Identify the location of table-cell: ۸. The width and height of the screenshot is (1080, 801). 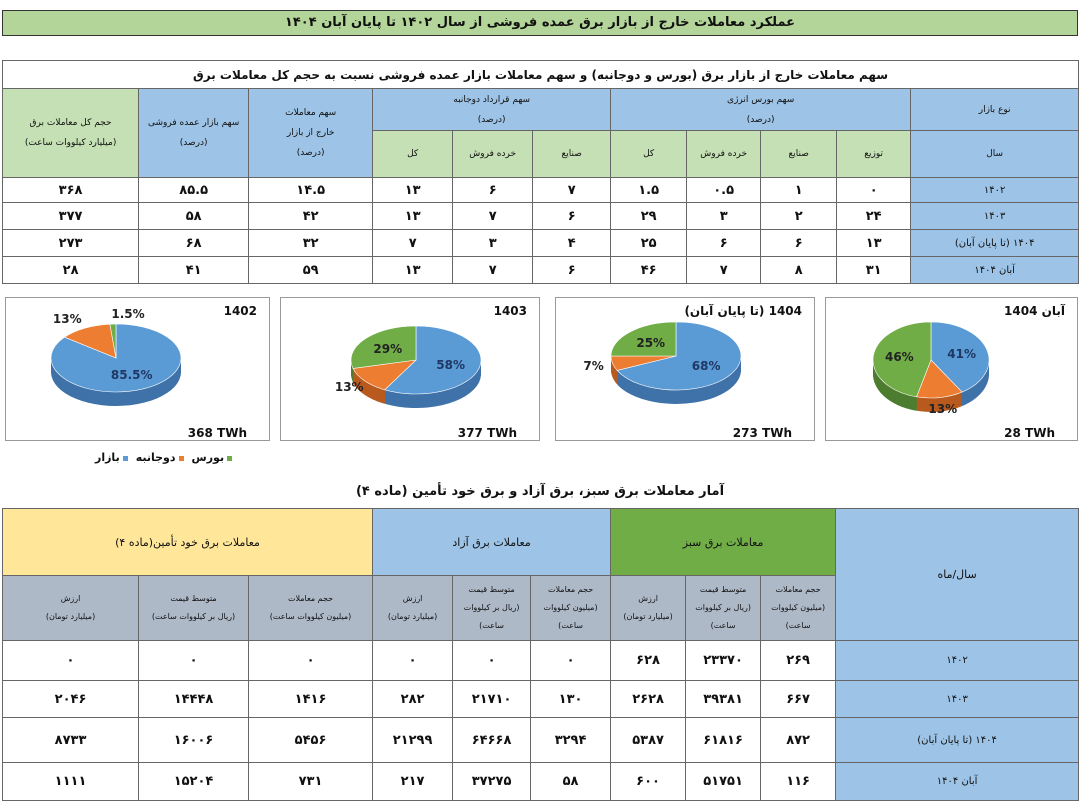
(799, 270).